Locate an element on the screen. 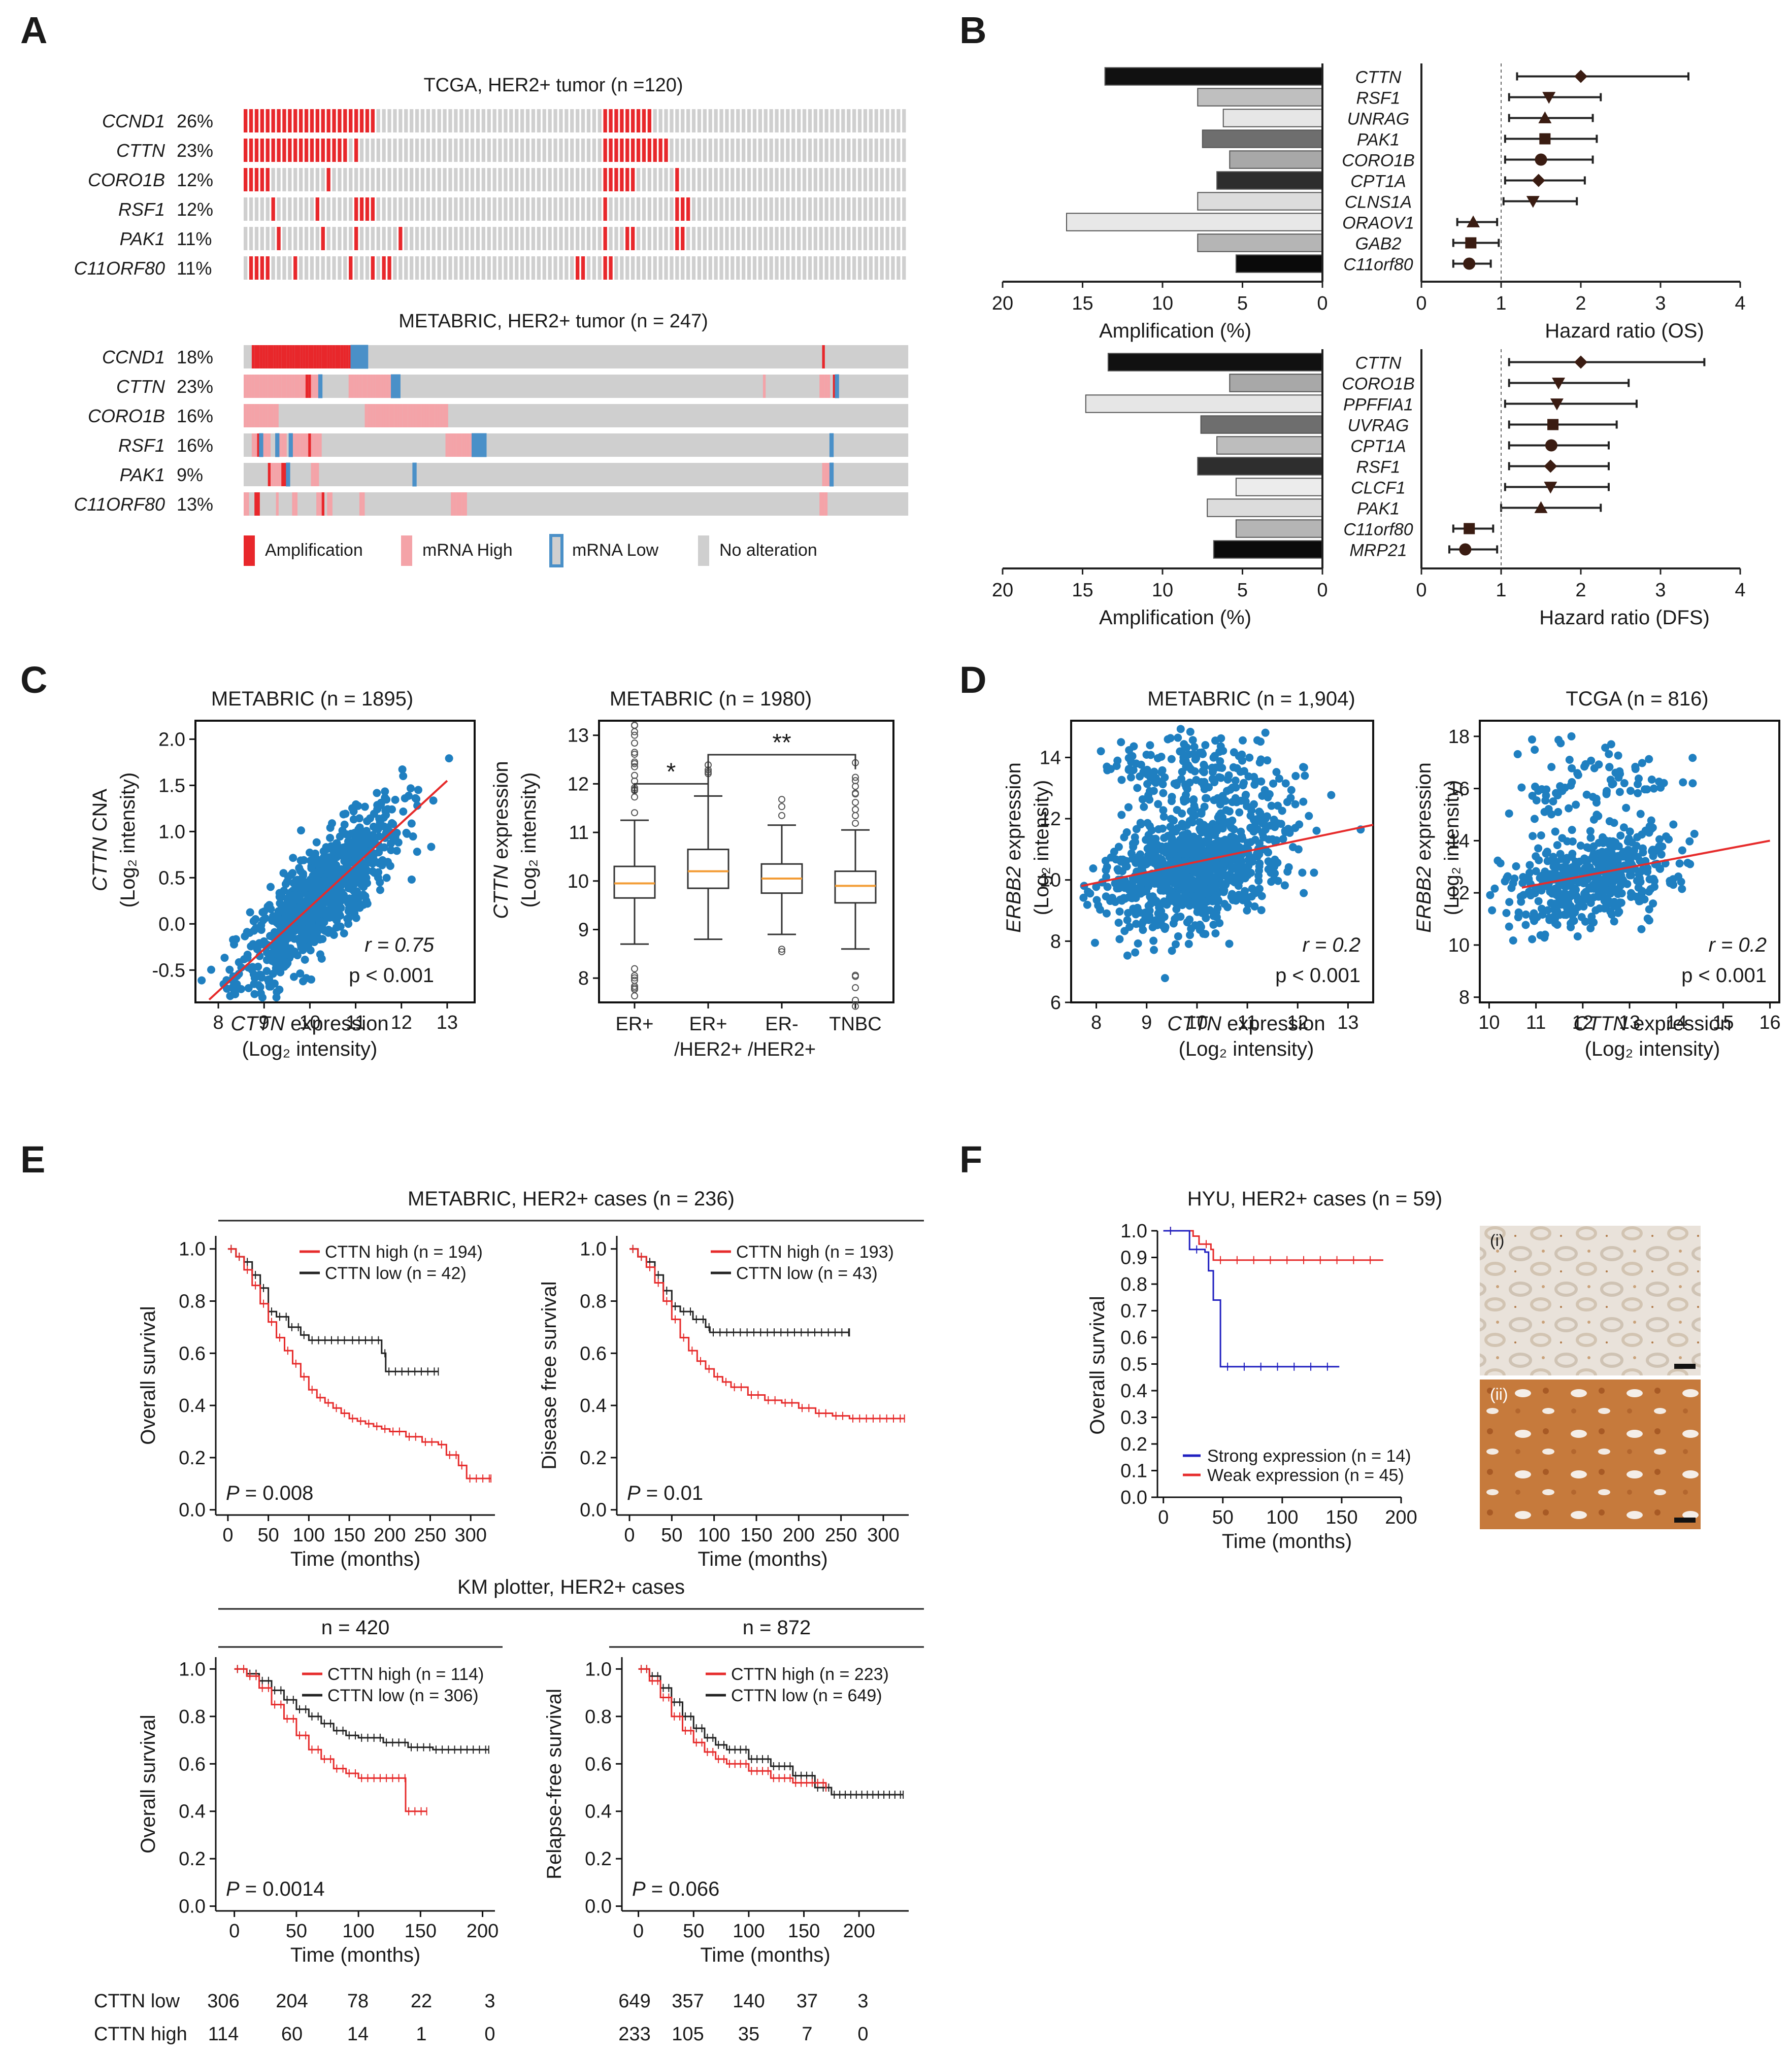 The height and width of the screenshot is (2052, 1792). f-km-xtick-label: 150 is located at coordinates (1341, 1518).